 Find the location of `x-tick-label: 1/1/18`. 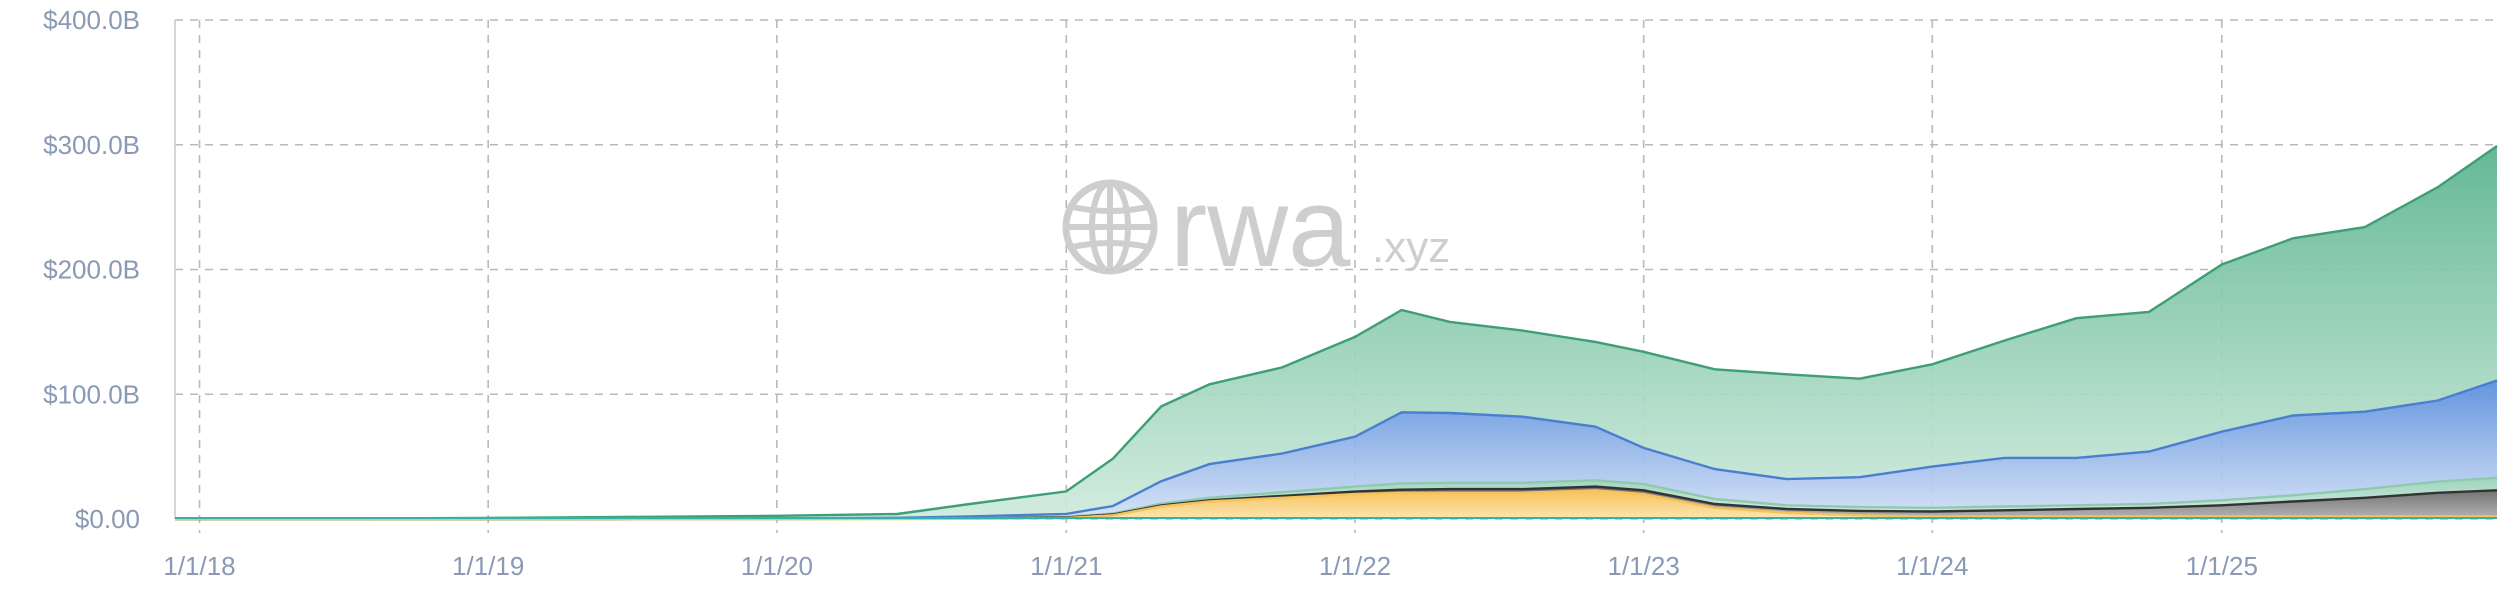

x-tick-label: 1/1/18 is located at coordinates (199, 566).